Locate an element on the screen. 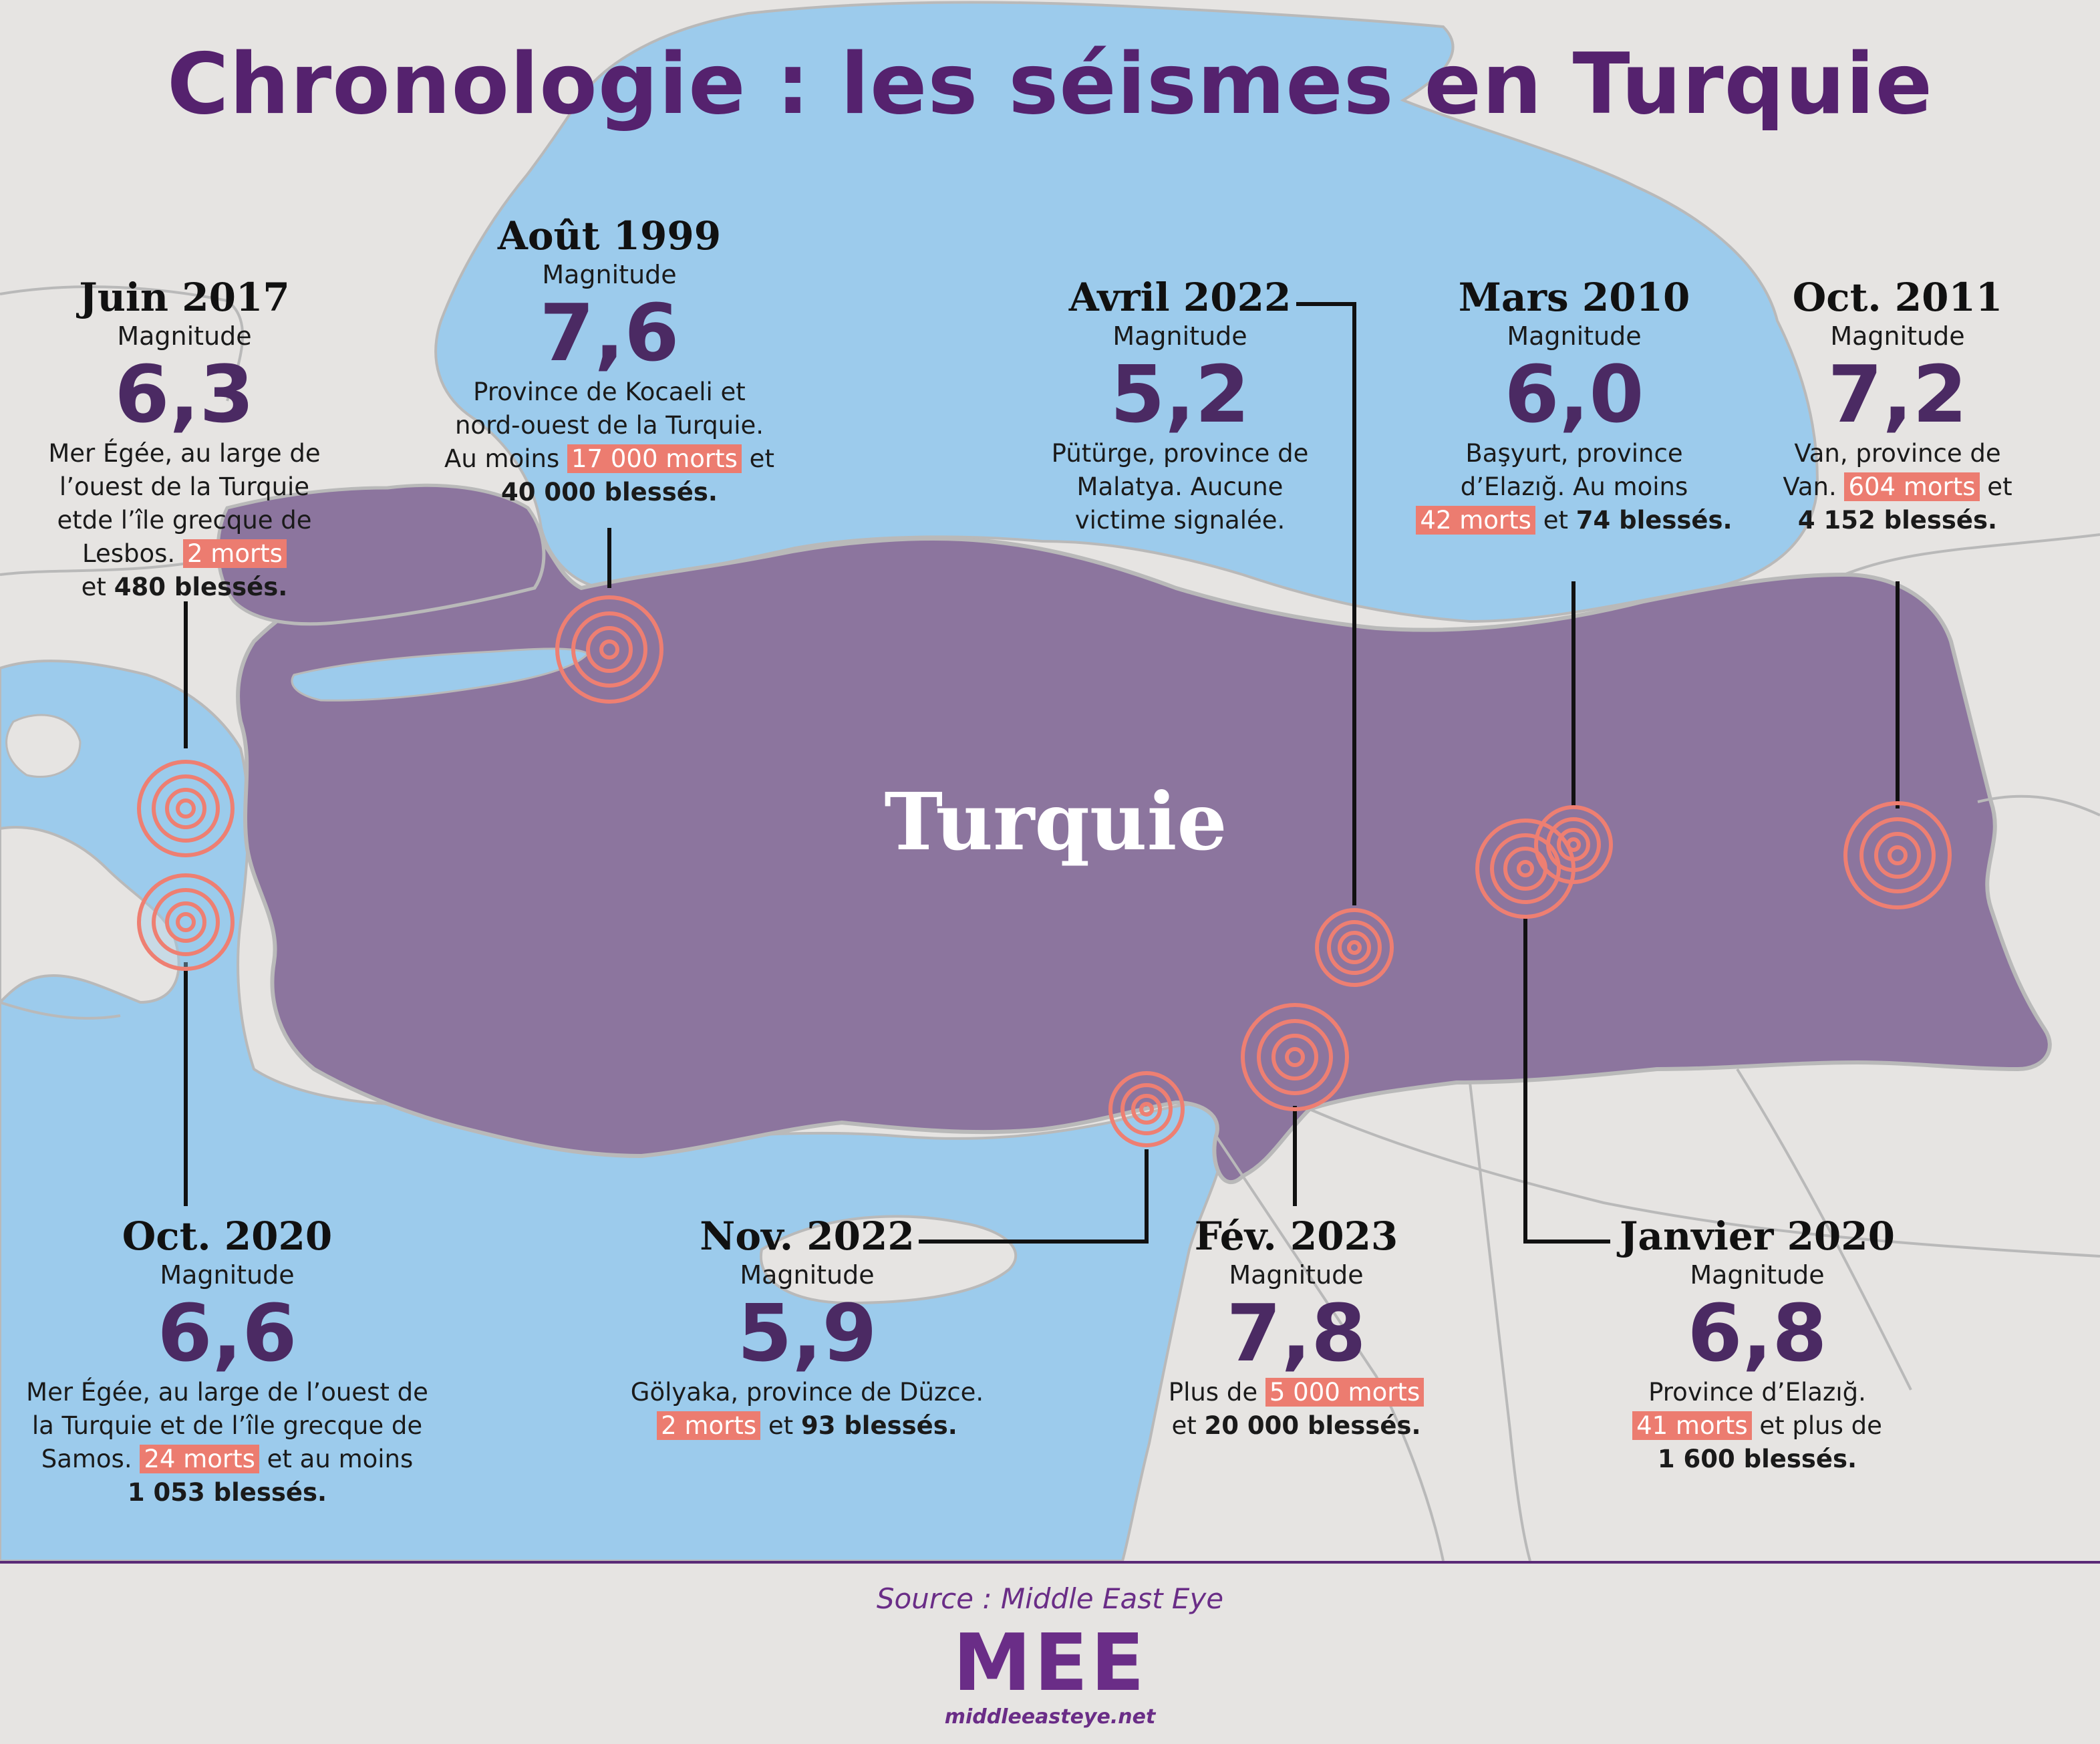 The image size is (2100, 1744). description-line: etde l’île grecque de is located at coordinates (184, 520).